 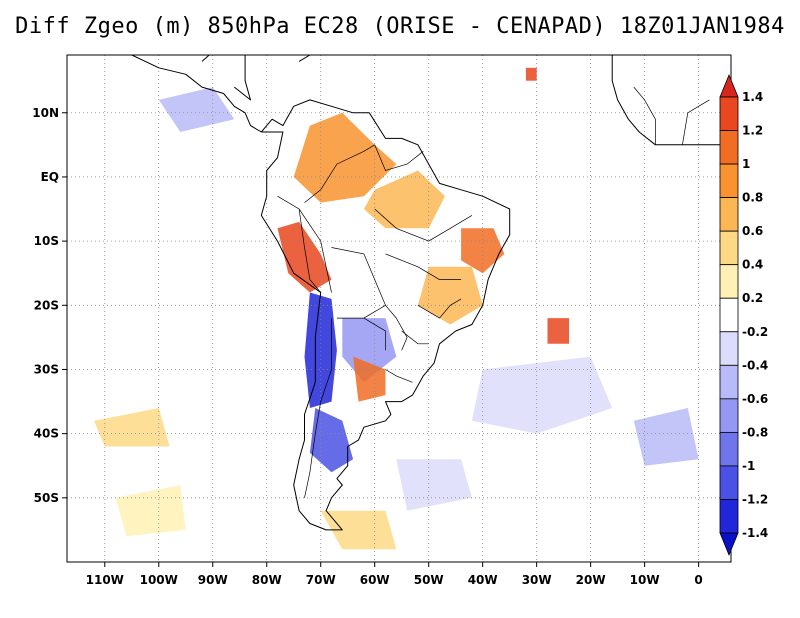 I want to click on x-tick-label: 110W, so click(x=105, y=580).